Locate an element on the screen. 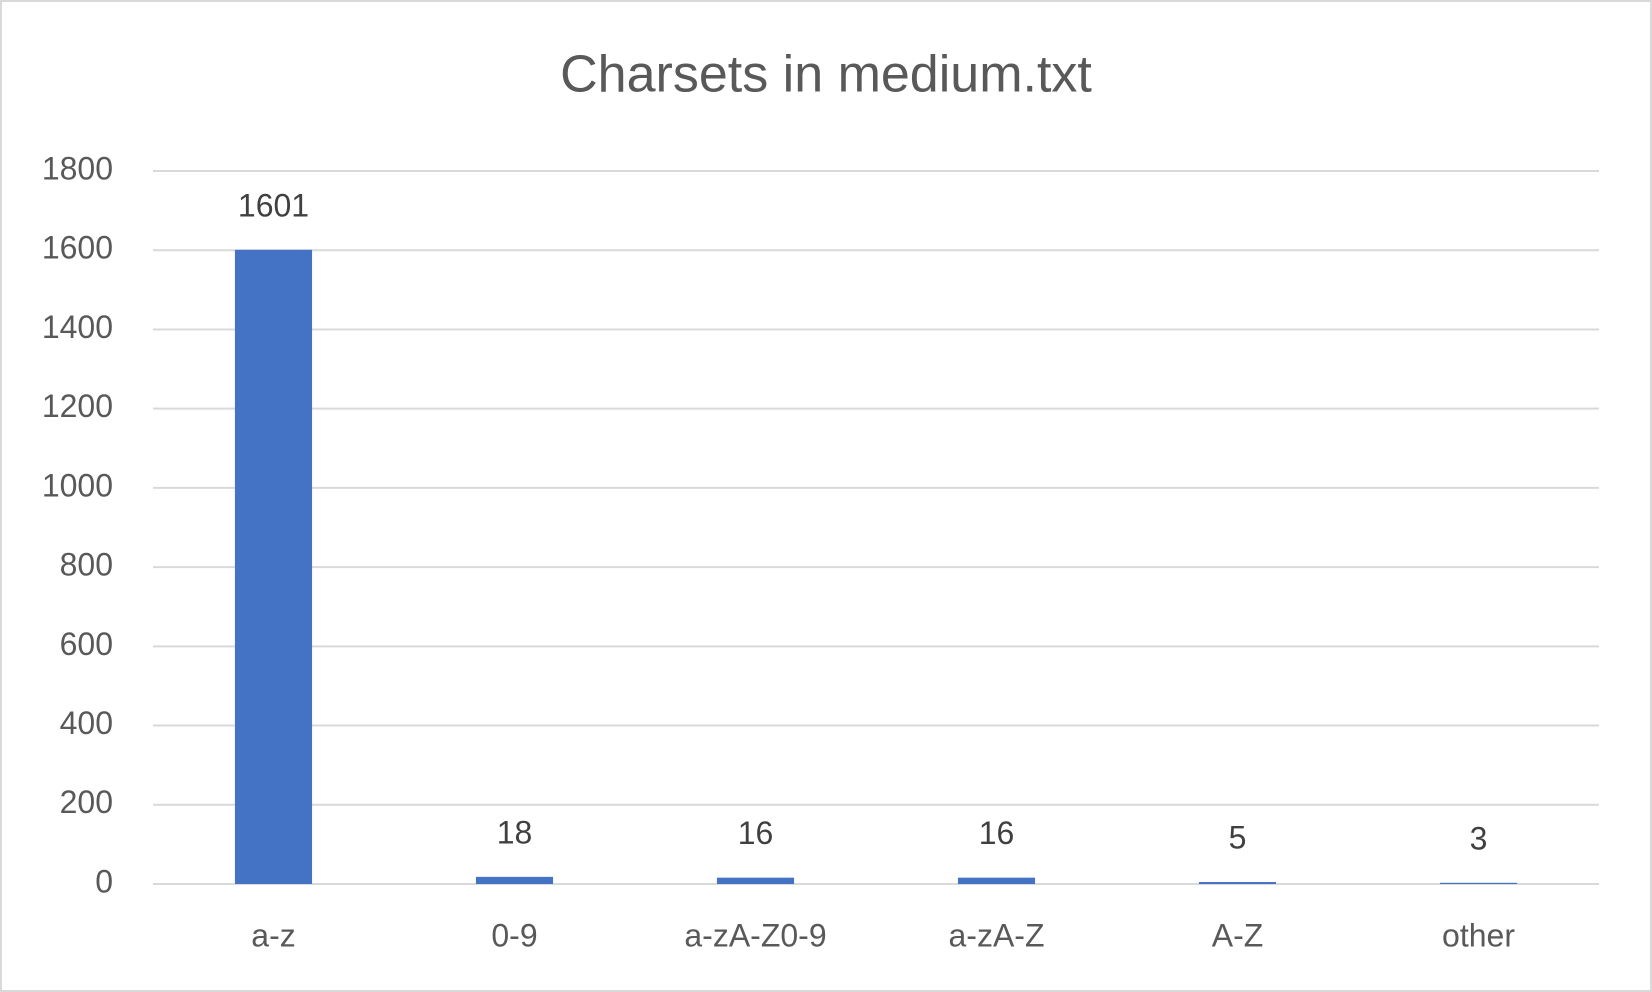  data-label: 5 is located at coordinates (1238, 837).